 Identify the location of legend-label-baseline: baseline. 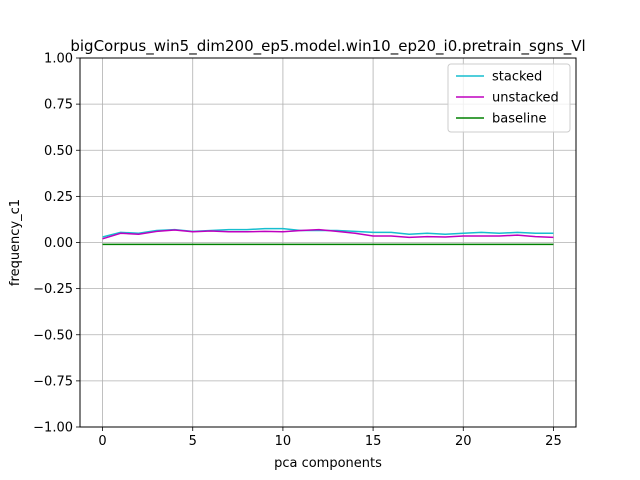
(519, 119).